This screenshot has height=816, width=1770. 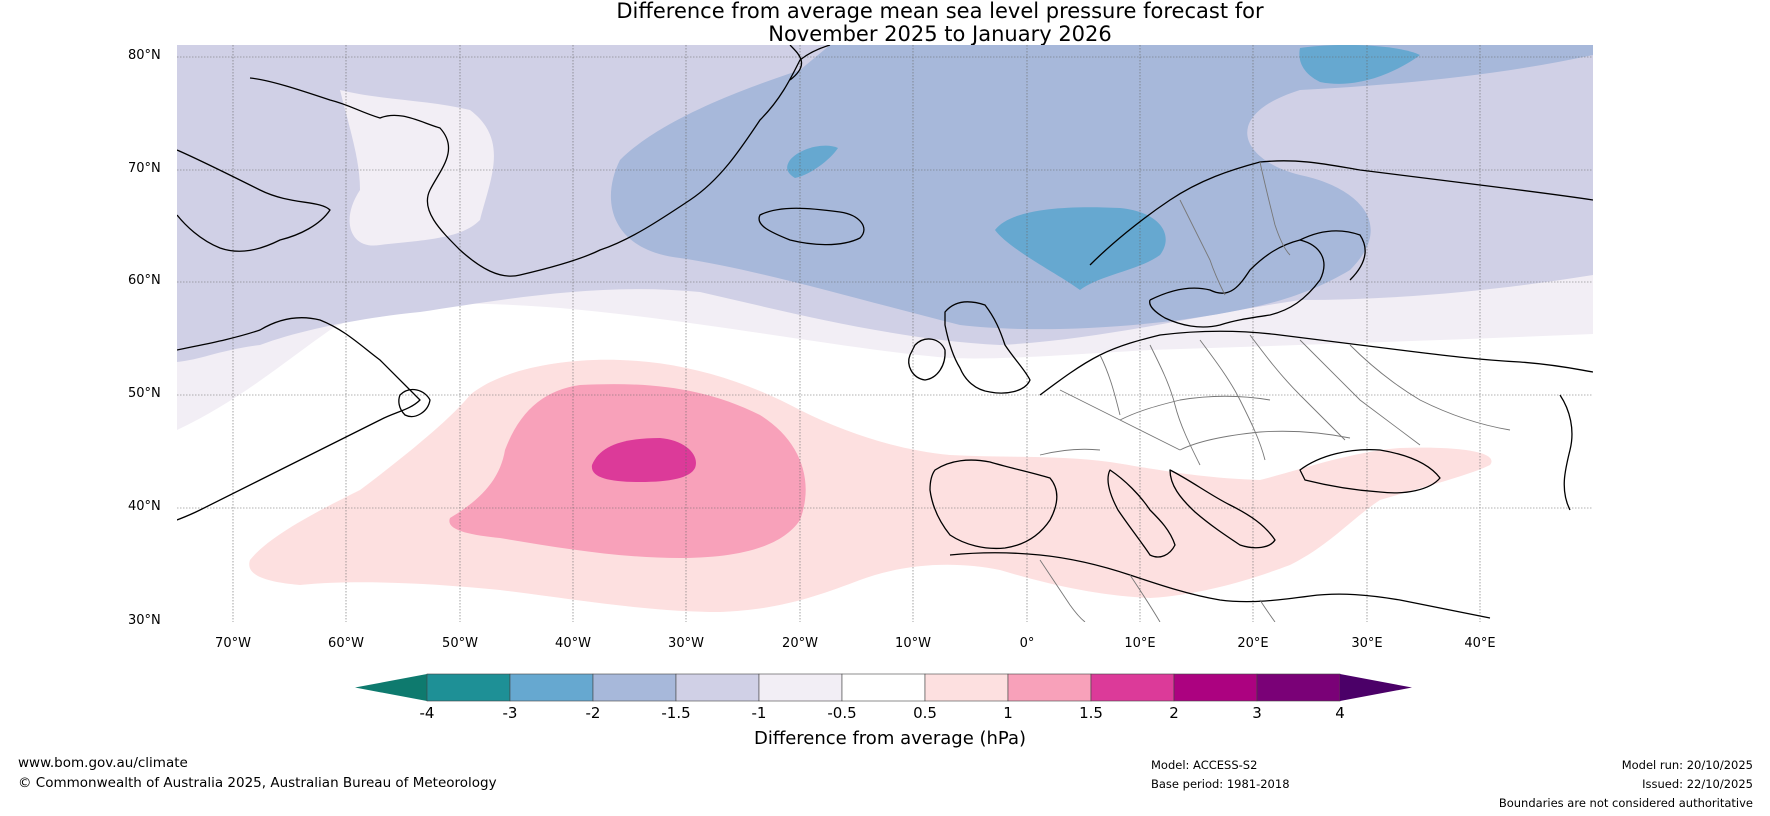 What do you see at coordinates (1687, 765) in the screenshot?
I see `footer-model-run: Model run: 20/10/2025` at bounding box center [1687, 765].